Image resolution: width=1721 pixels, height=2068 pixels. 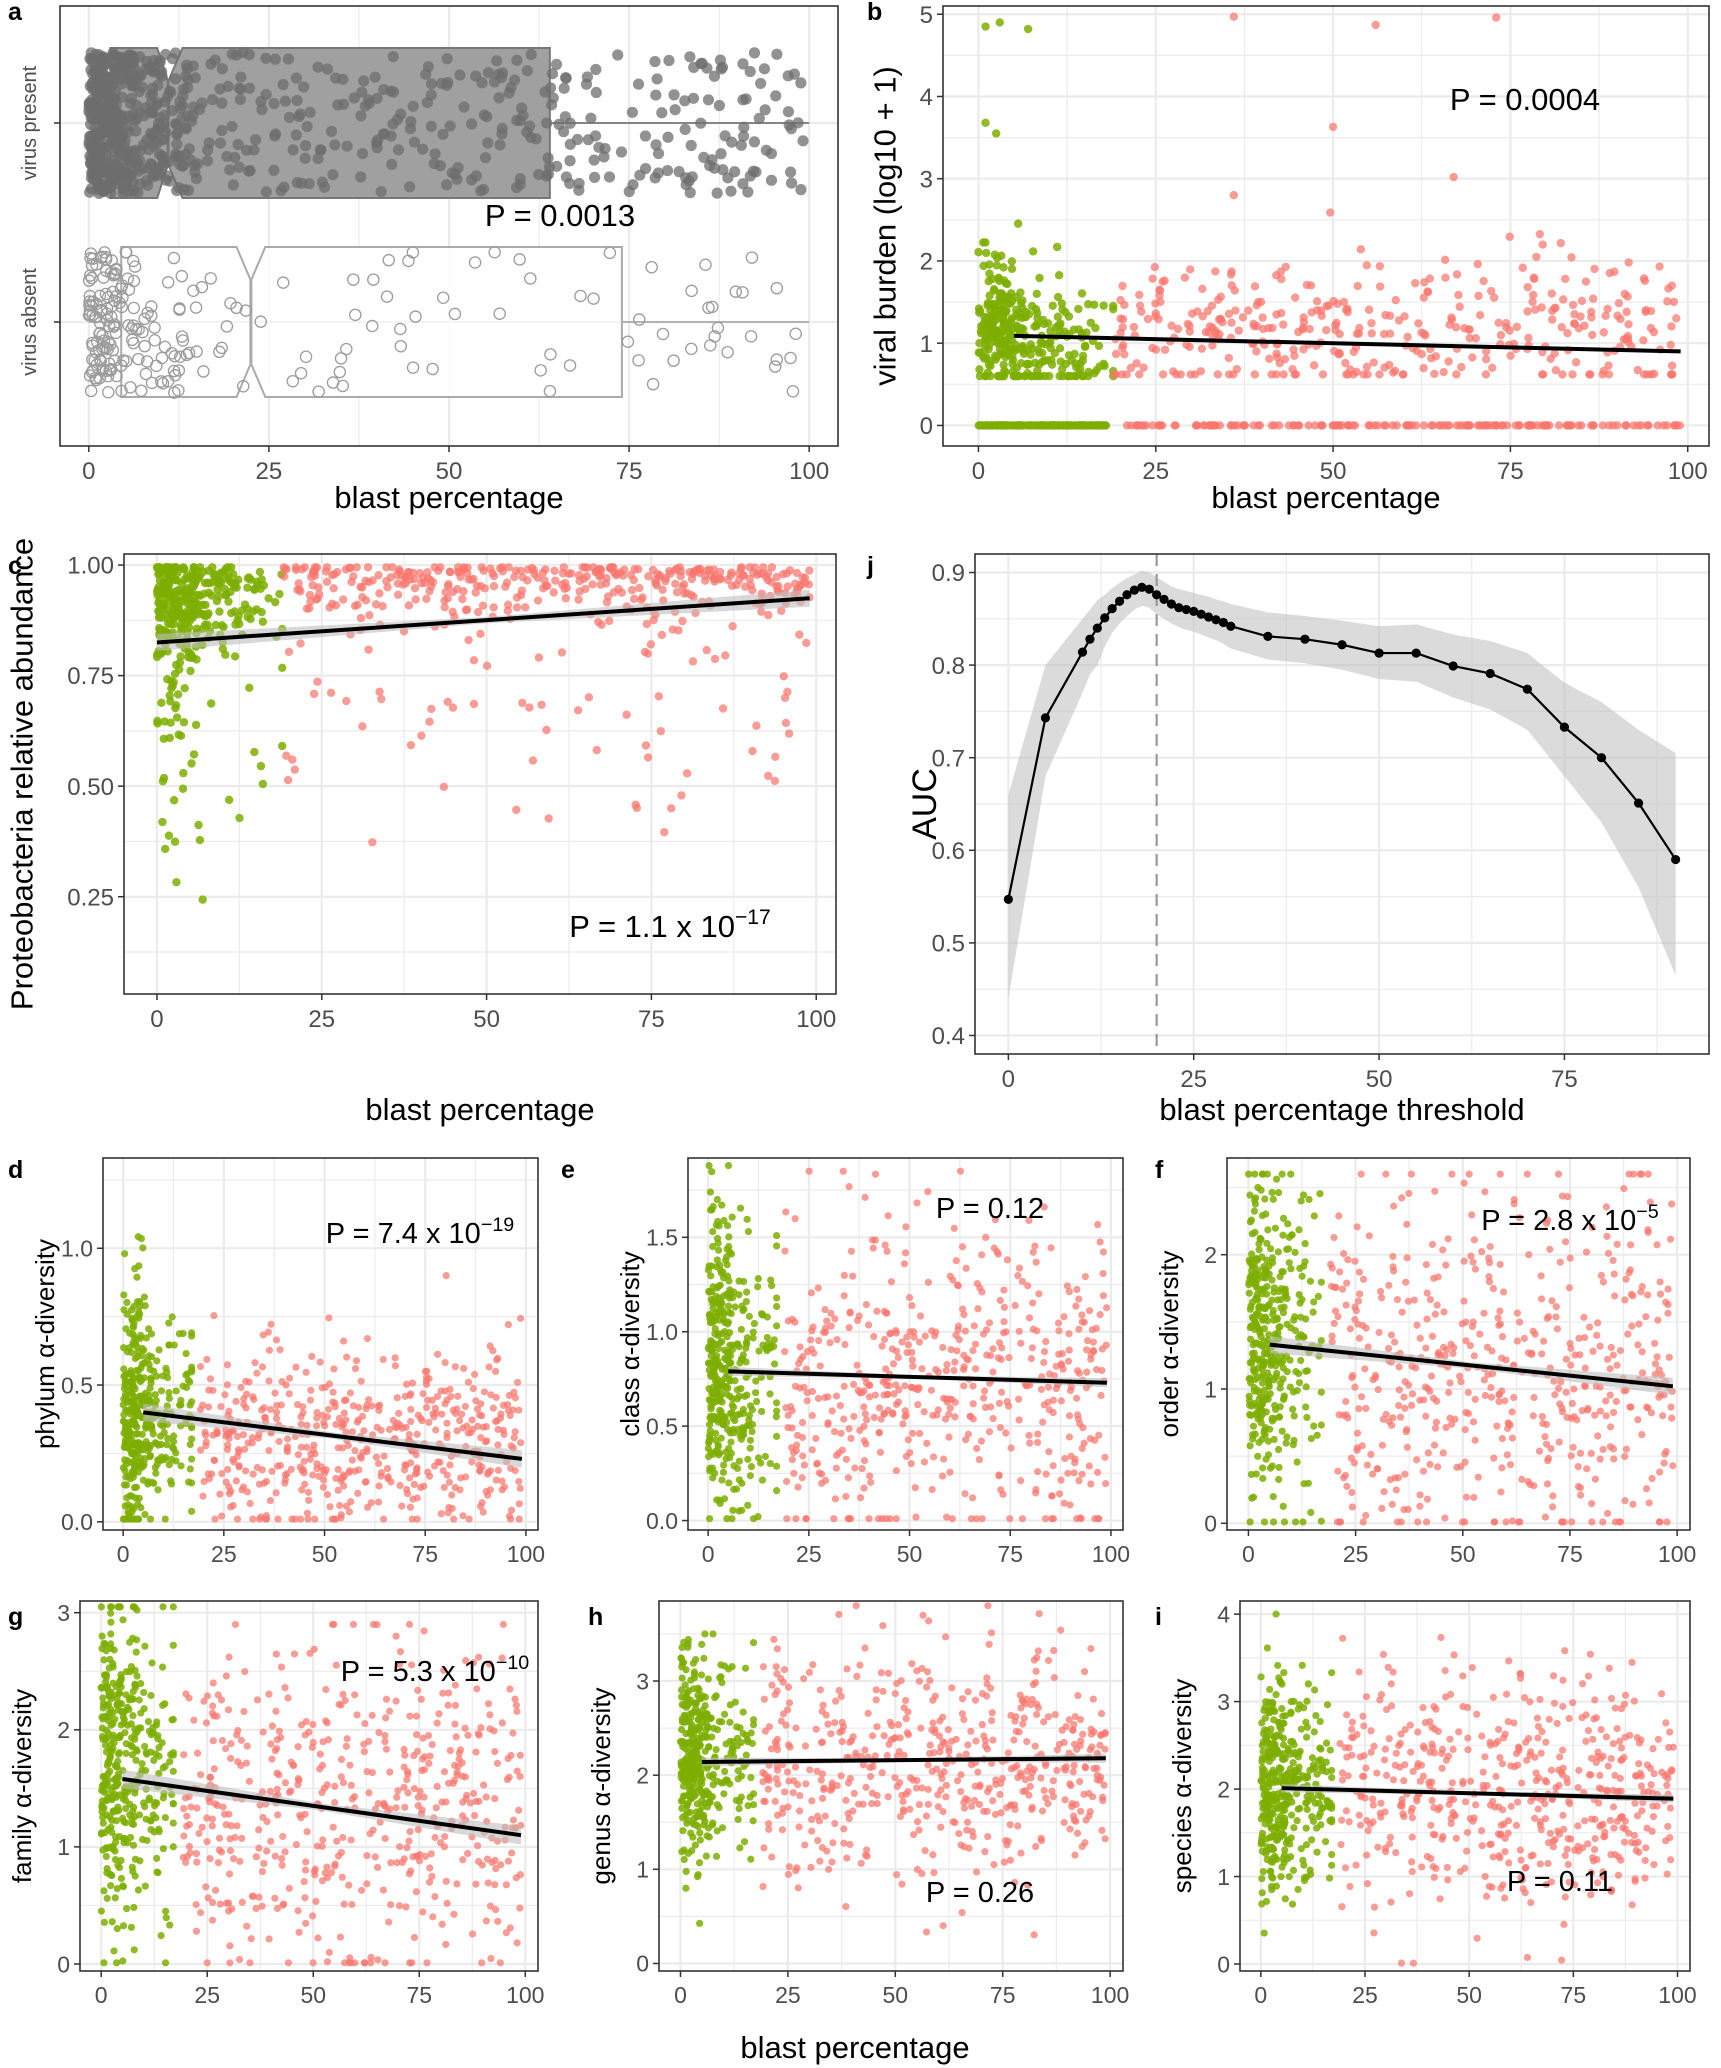 What do you see at coordinates (1525, 99) in the screenshot?
I see `panel-b-p-value: P = 0.0004` at bounding box center [1525, 99].